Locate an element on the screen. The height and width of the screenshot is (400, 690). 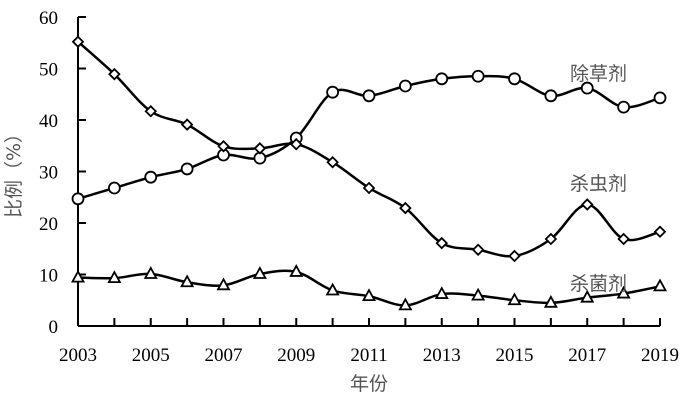
series-label: 除草剂 is located at coordinates (598, 74).